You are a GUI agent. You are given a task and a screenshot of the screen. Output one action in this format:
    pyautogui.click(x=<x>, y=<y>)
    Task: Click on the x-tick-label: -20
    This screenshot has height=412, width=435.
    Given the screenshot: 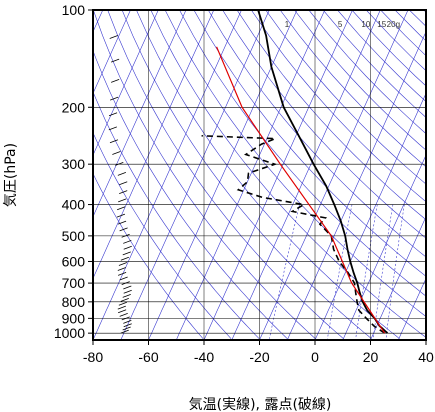 What is the action you would take?
    pyautogui.click(x=259, y=357)
    